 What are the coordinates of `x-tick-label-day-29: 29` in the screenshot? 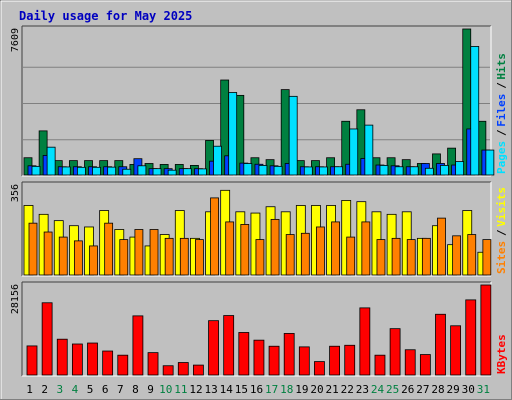 It's located at (453, 389).